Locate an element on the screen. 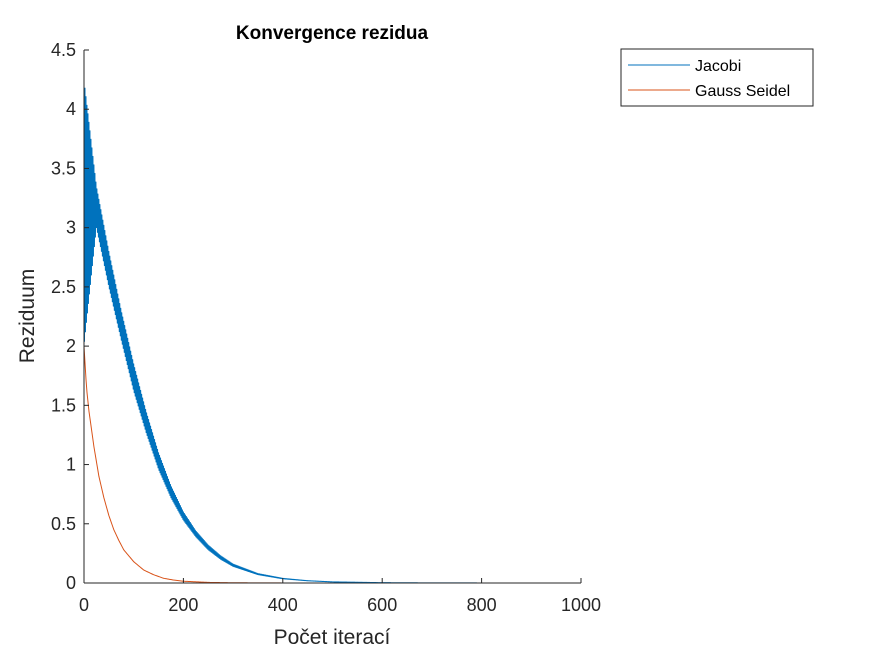 This screenshot has width=875, height=656. y-tick-label: 4.5 is located at coordinates (63, 50).